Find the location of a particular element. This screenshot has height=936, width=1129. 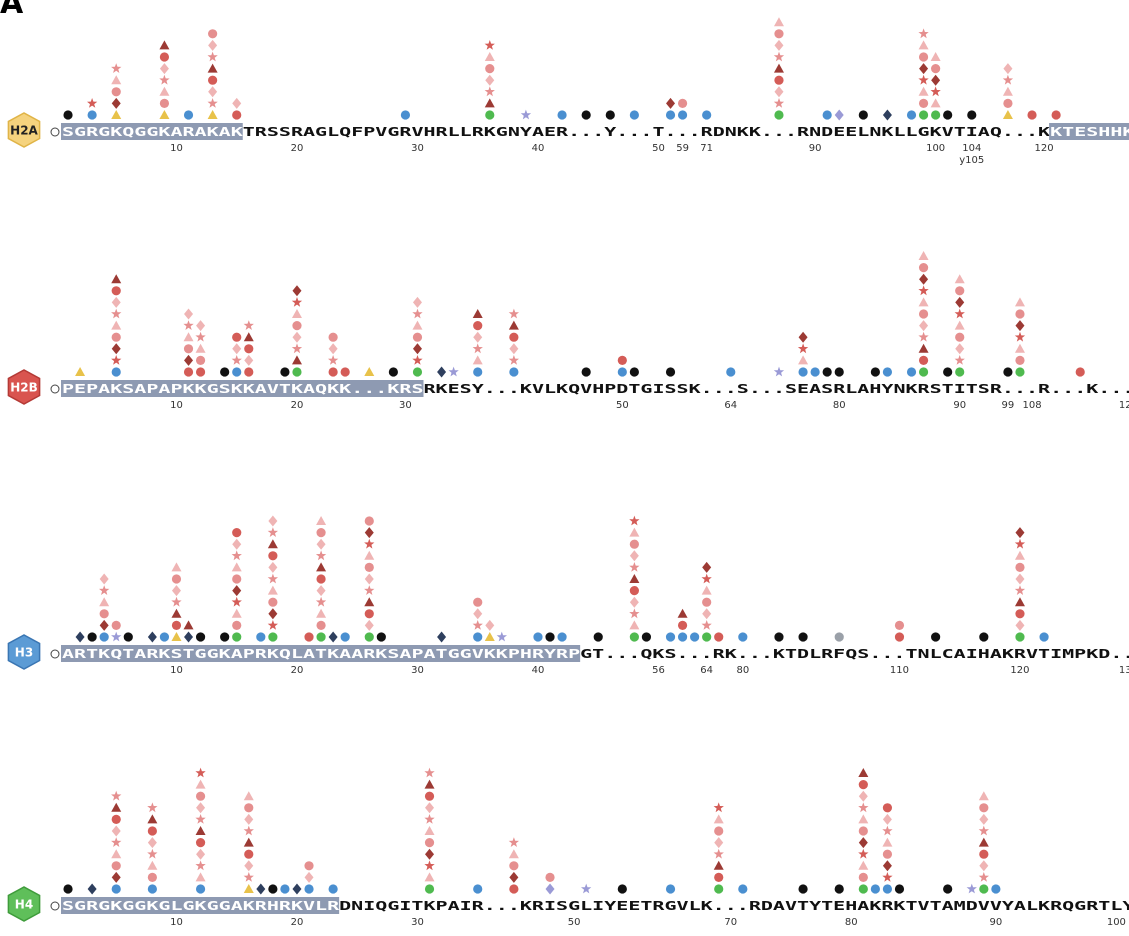

residue-number: 56 is located at coordinates (658, 670).